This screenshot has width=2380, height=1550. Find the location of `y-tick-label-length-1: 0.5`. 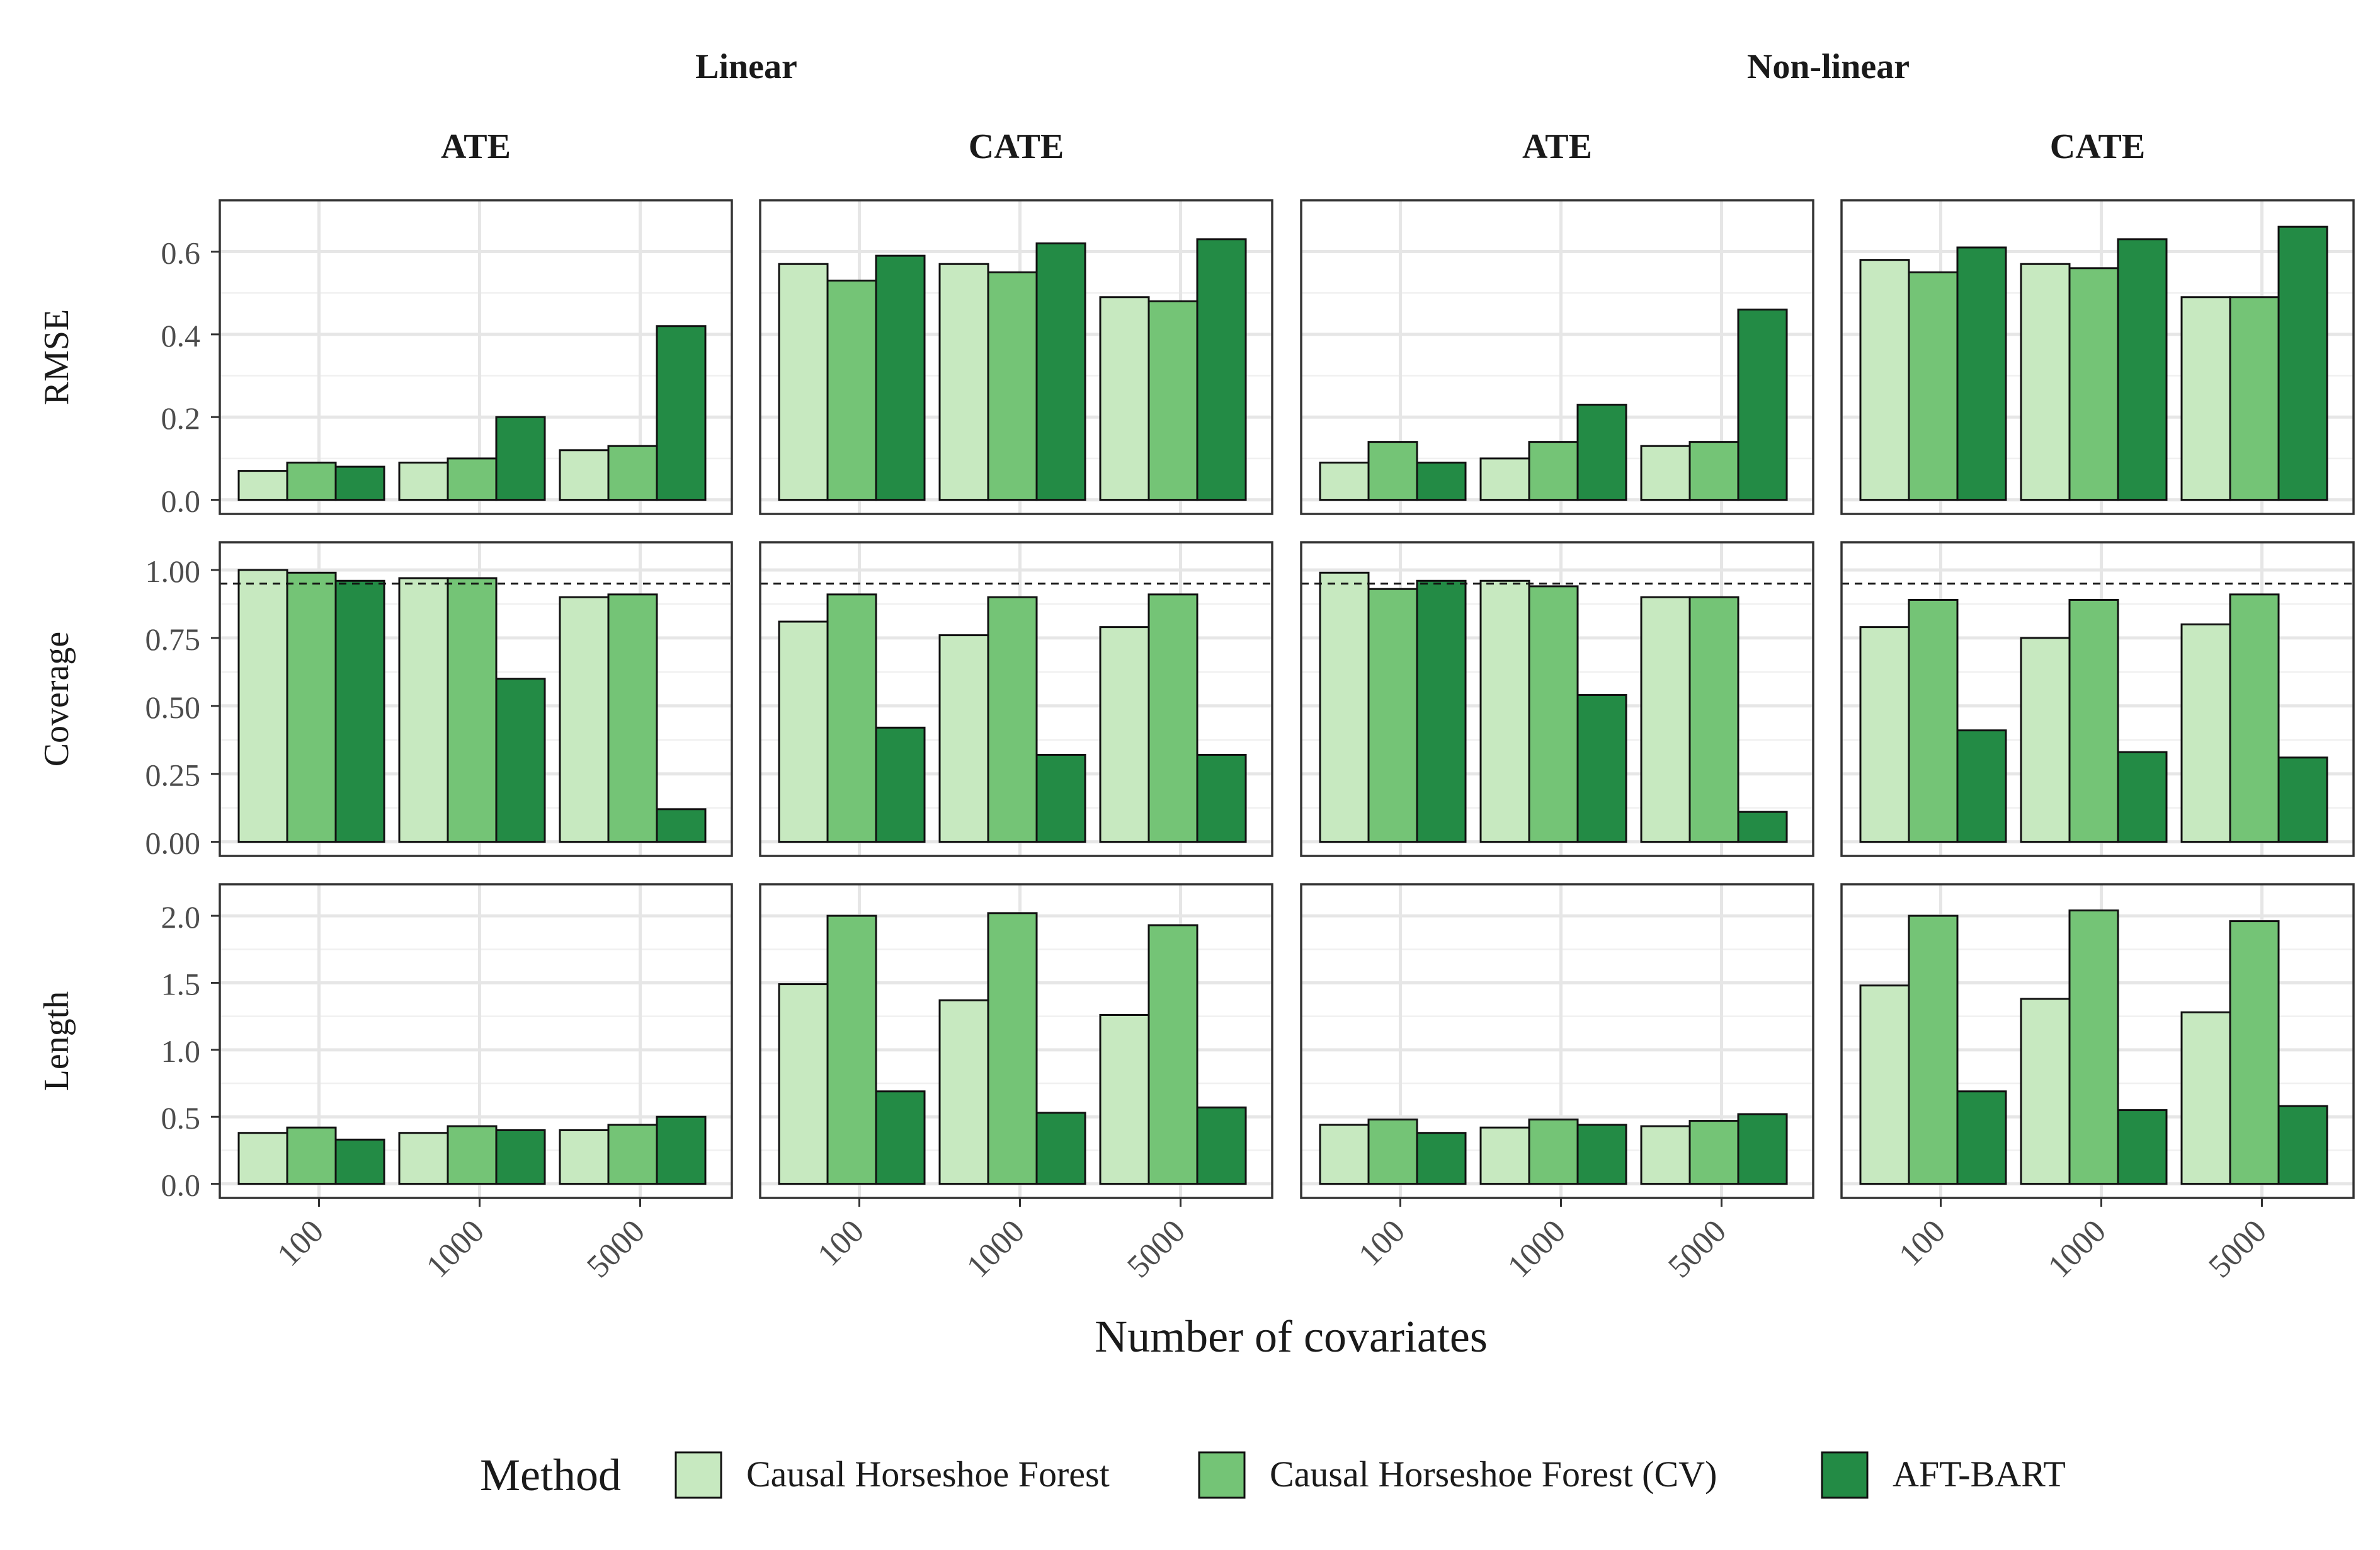

y-tick-label-length-1: 0.5 is located at coordinates (181, 1118).